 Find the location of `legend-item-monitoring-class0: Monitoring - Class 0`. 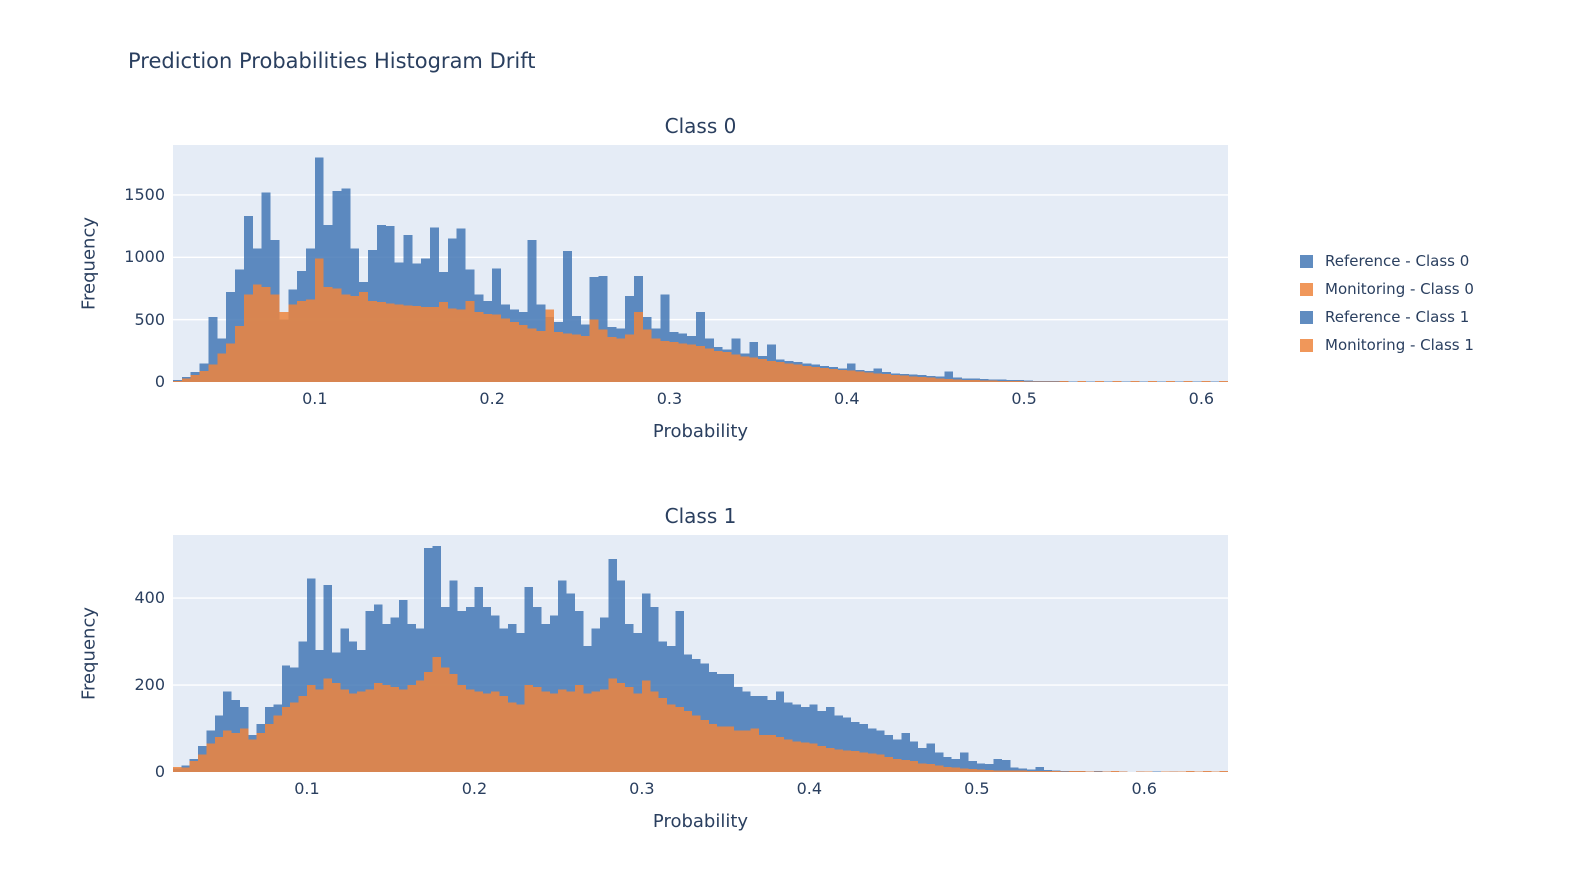

legend-item-monitoring-class0: Monitoring - Class 0 is located at coordinates (1387, 289).